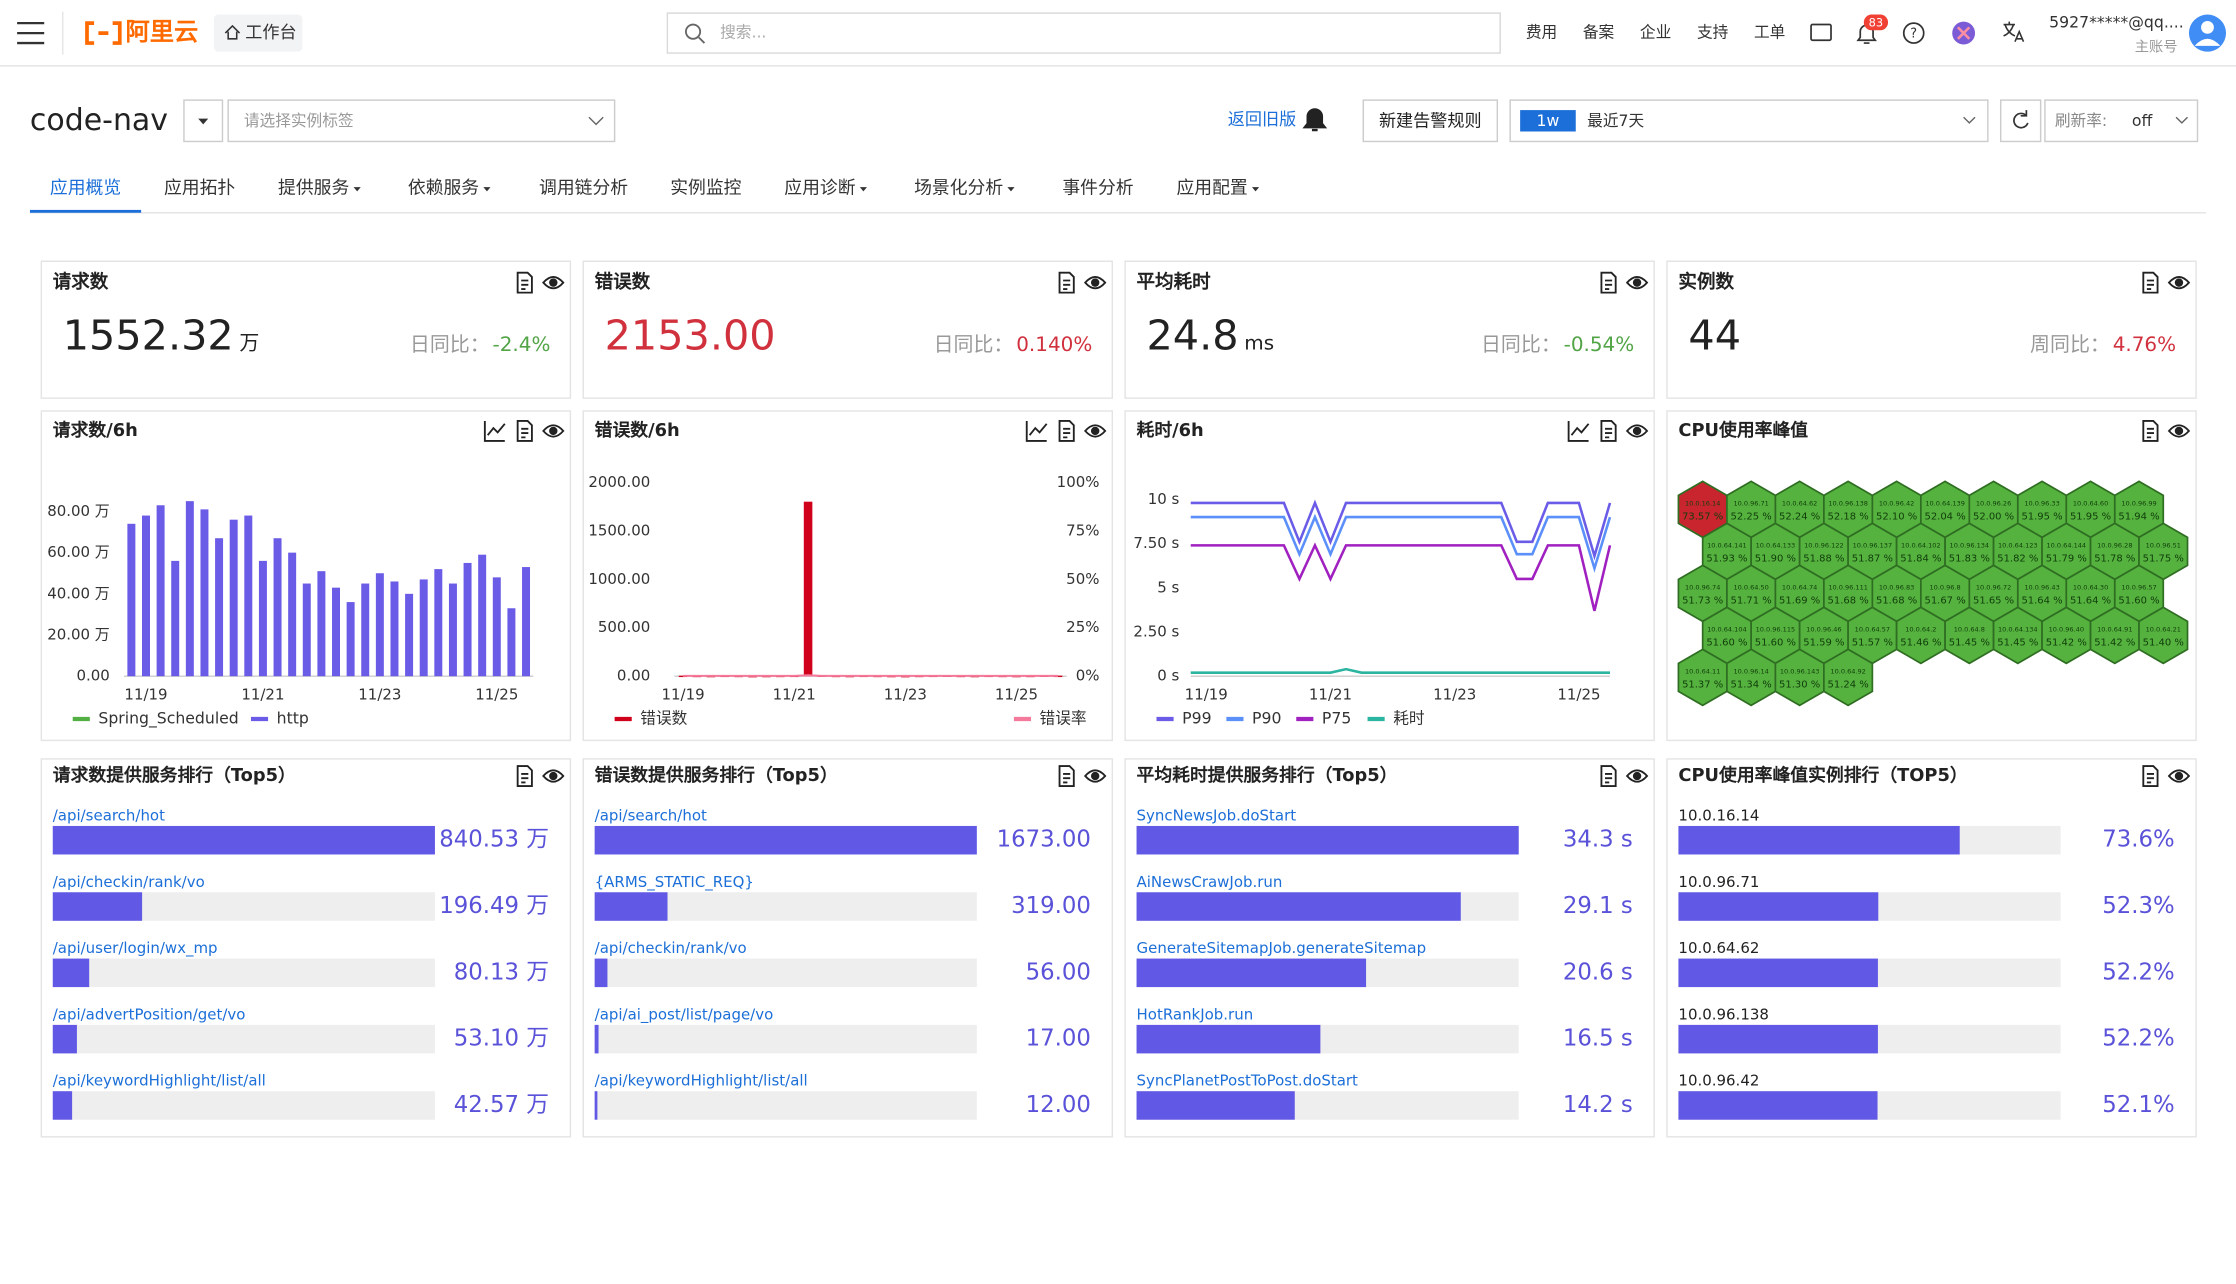  What do you see at coordinates (299, 120) in the screenshot?
I see `instance-placeholder: 请选择实例标签` at bounding box center [299, 120].